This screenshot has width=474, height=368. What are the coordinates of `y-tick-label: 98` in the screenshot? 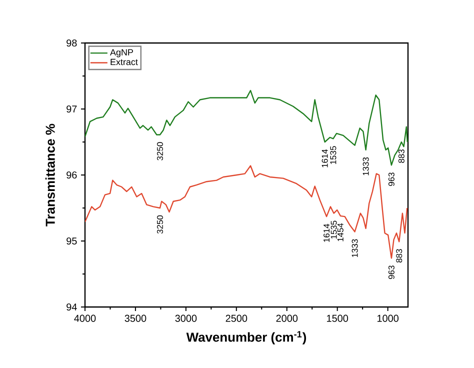 It's located at (71, 43).